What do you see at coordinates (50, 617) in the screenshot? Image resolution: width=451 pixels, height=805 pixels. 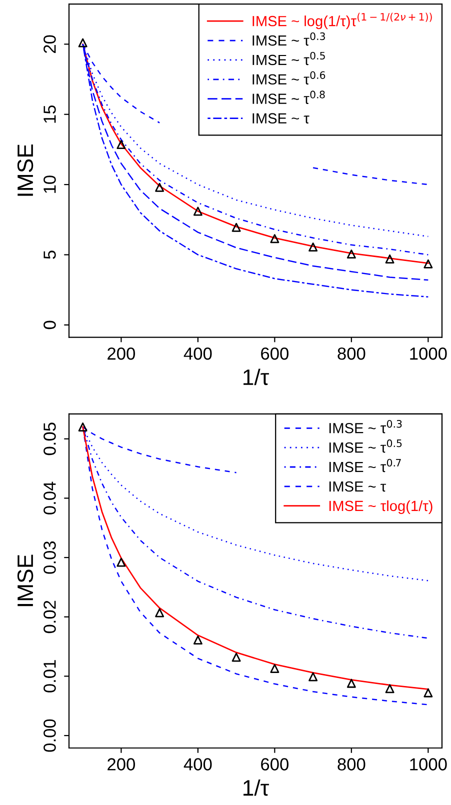 I see `y-tick-label: 0.02` at bounding box center [50, 617].